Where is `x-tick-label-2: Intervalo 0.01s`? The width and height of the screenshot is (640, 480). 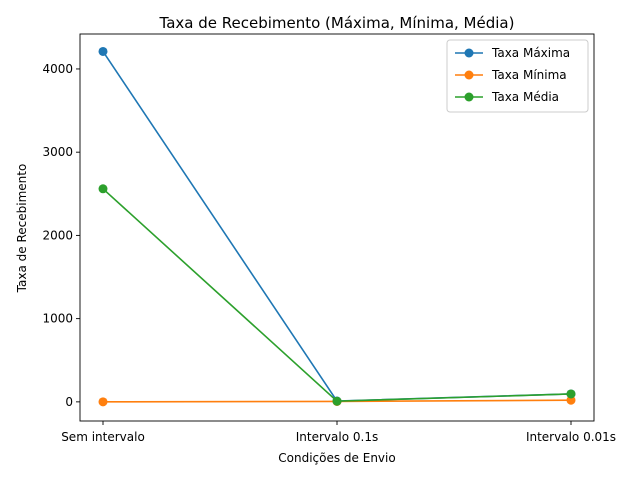
x-tick-label-2: Intervalo 0.01s is located at coordinates (571, 437).